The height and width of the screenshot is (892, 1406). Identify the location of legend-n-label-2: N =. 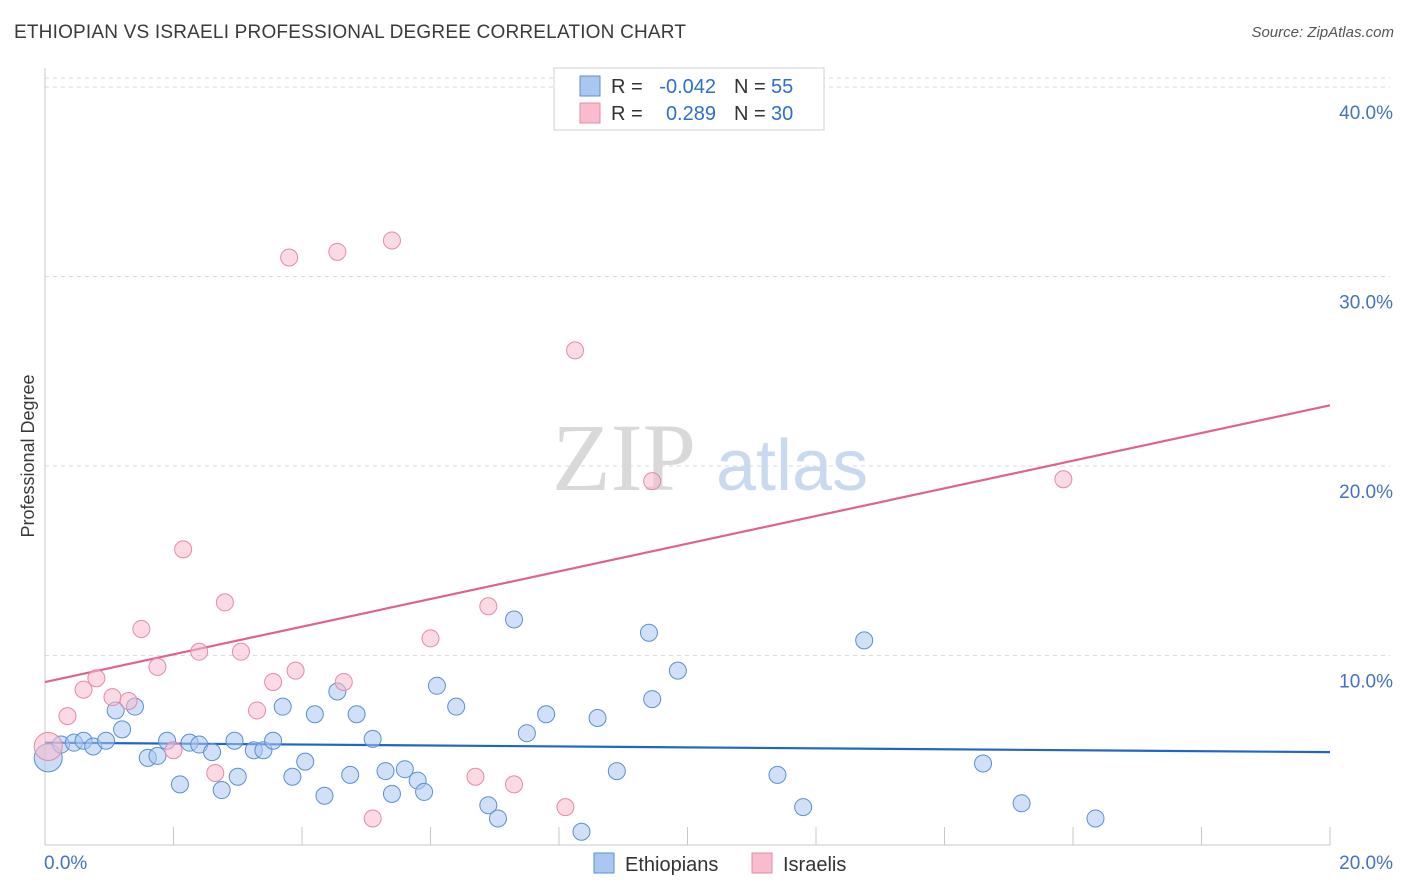
(750, 114).